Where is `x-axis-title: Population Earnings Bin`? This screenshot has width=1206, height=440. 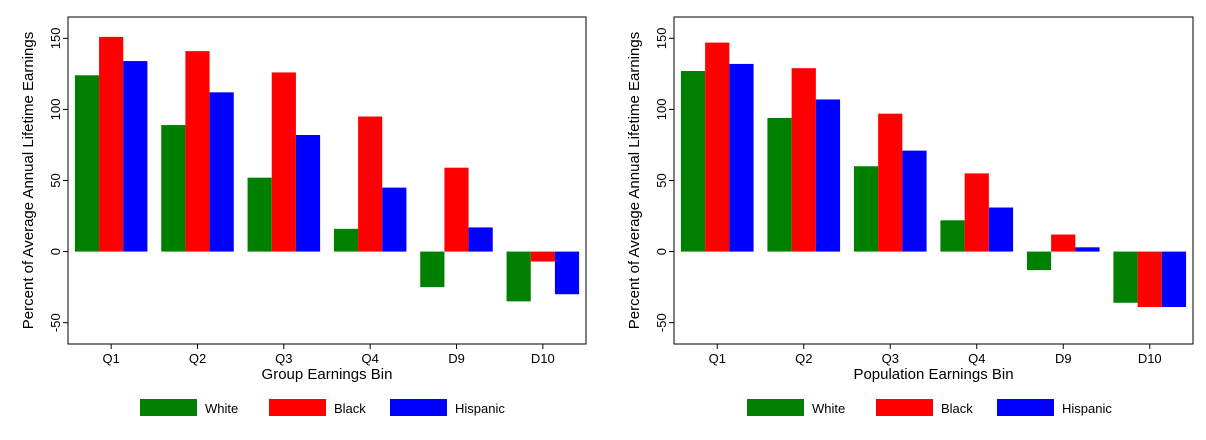
x-axis-title: Population Earnings Bin is located at coordinates (933, 374).